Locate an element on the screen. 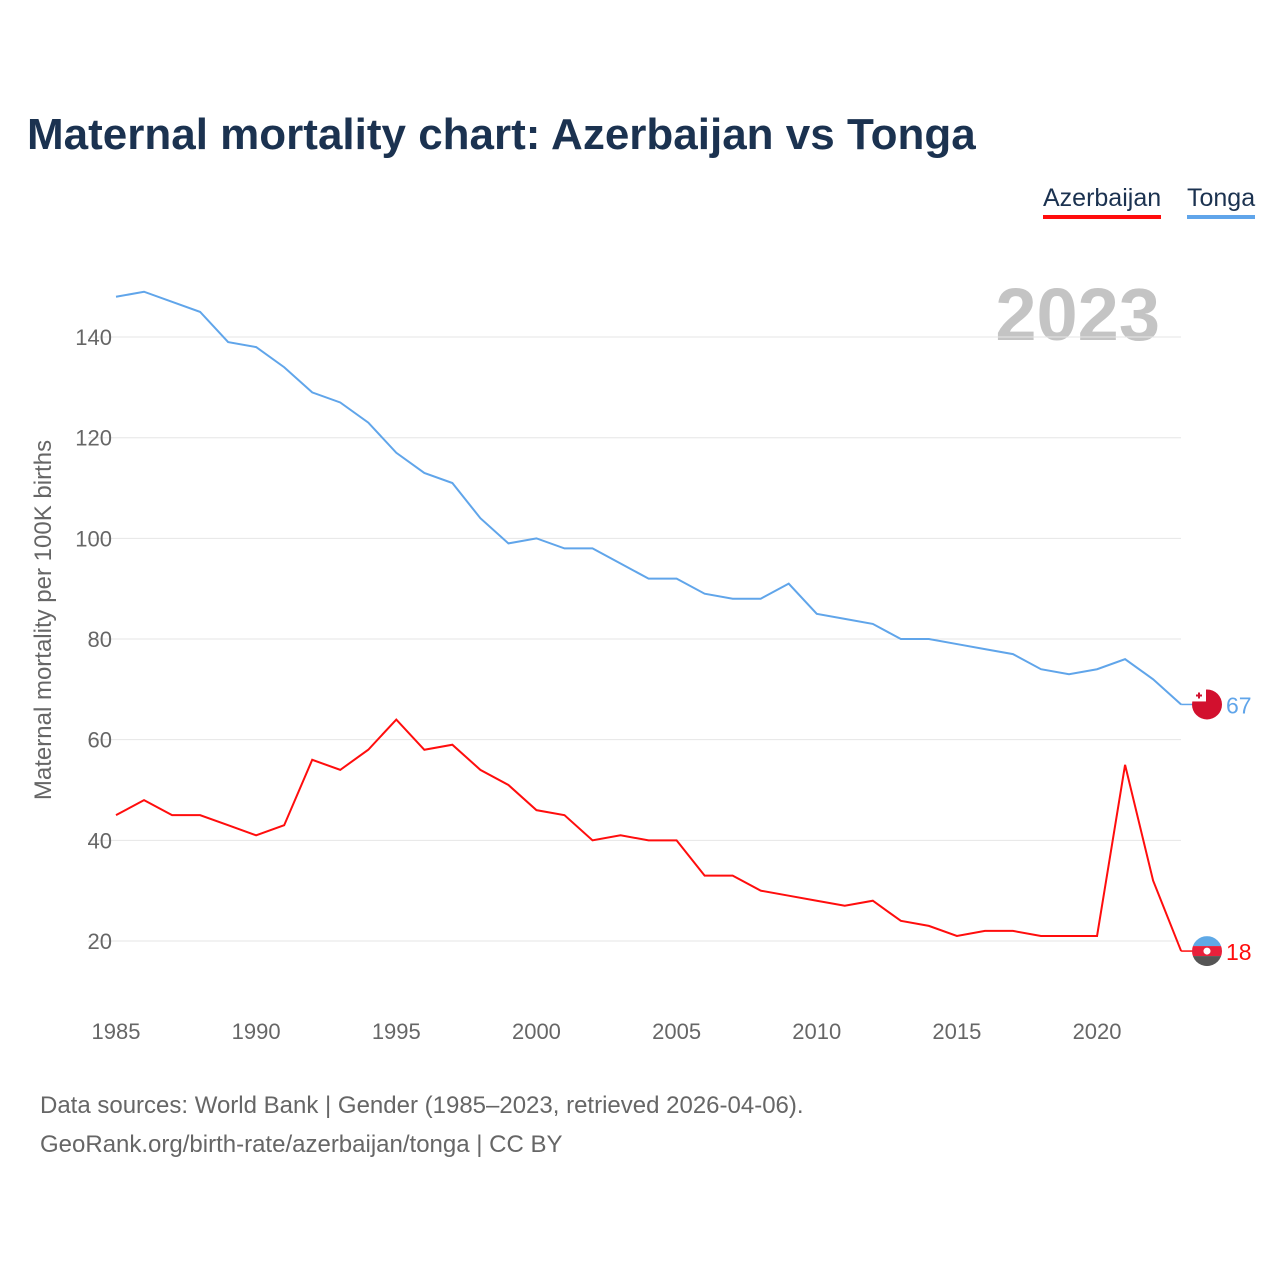  flag-azerbaijan-icon is located at coordinates (1207, 951).